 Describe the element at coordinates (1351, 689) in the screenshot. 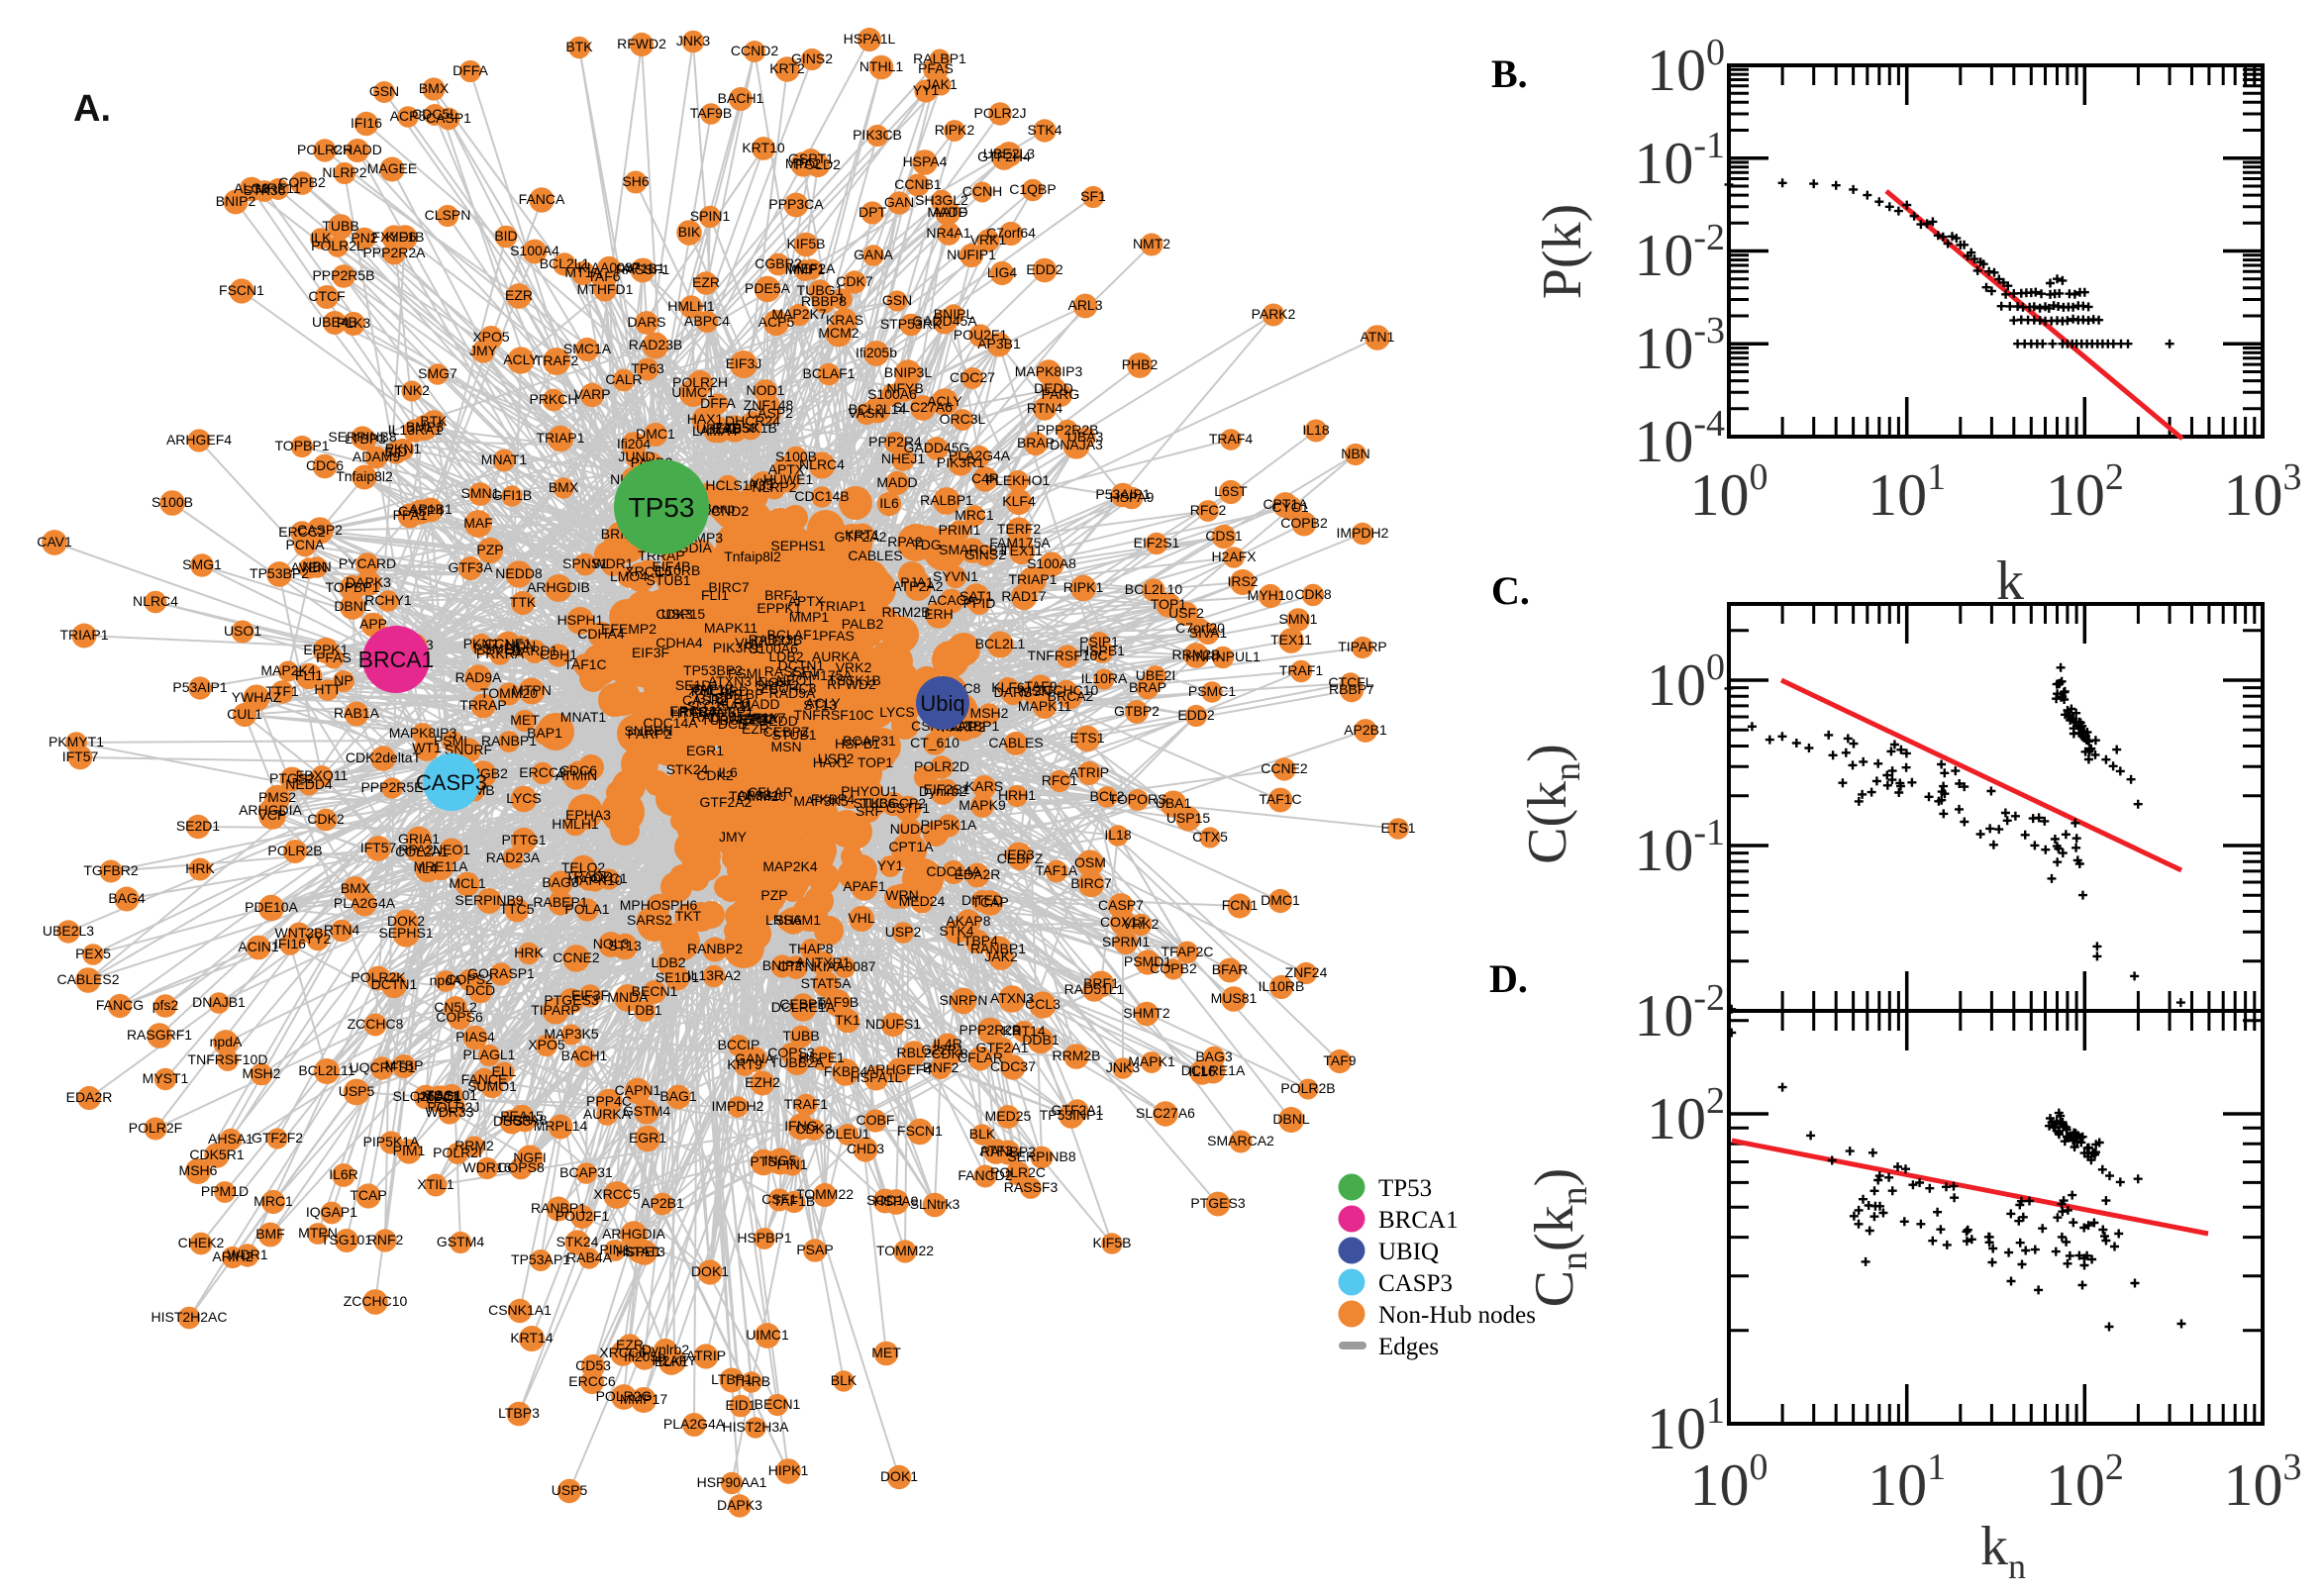

I see `svg-text: RBBP7` at that location.